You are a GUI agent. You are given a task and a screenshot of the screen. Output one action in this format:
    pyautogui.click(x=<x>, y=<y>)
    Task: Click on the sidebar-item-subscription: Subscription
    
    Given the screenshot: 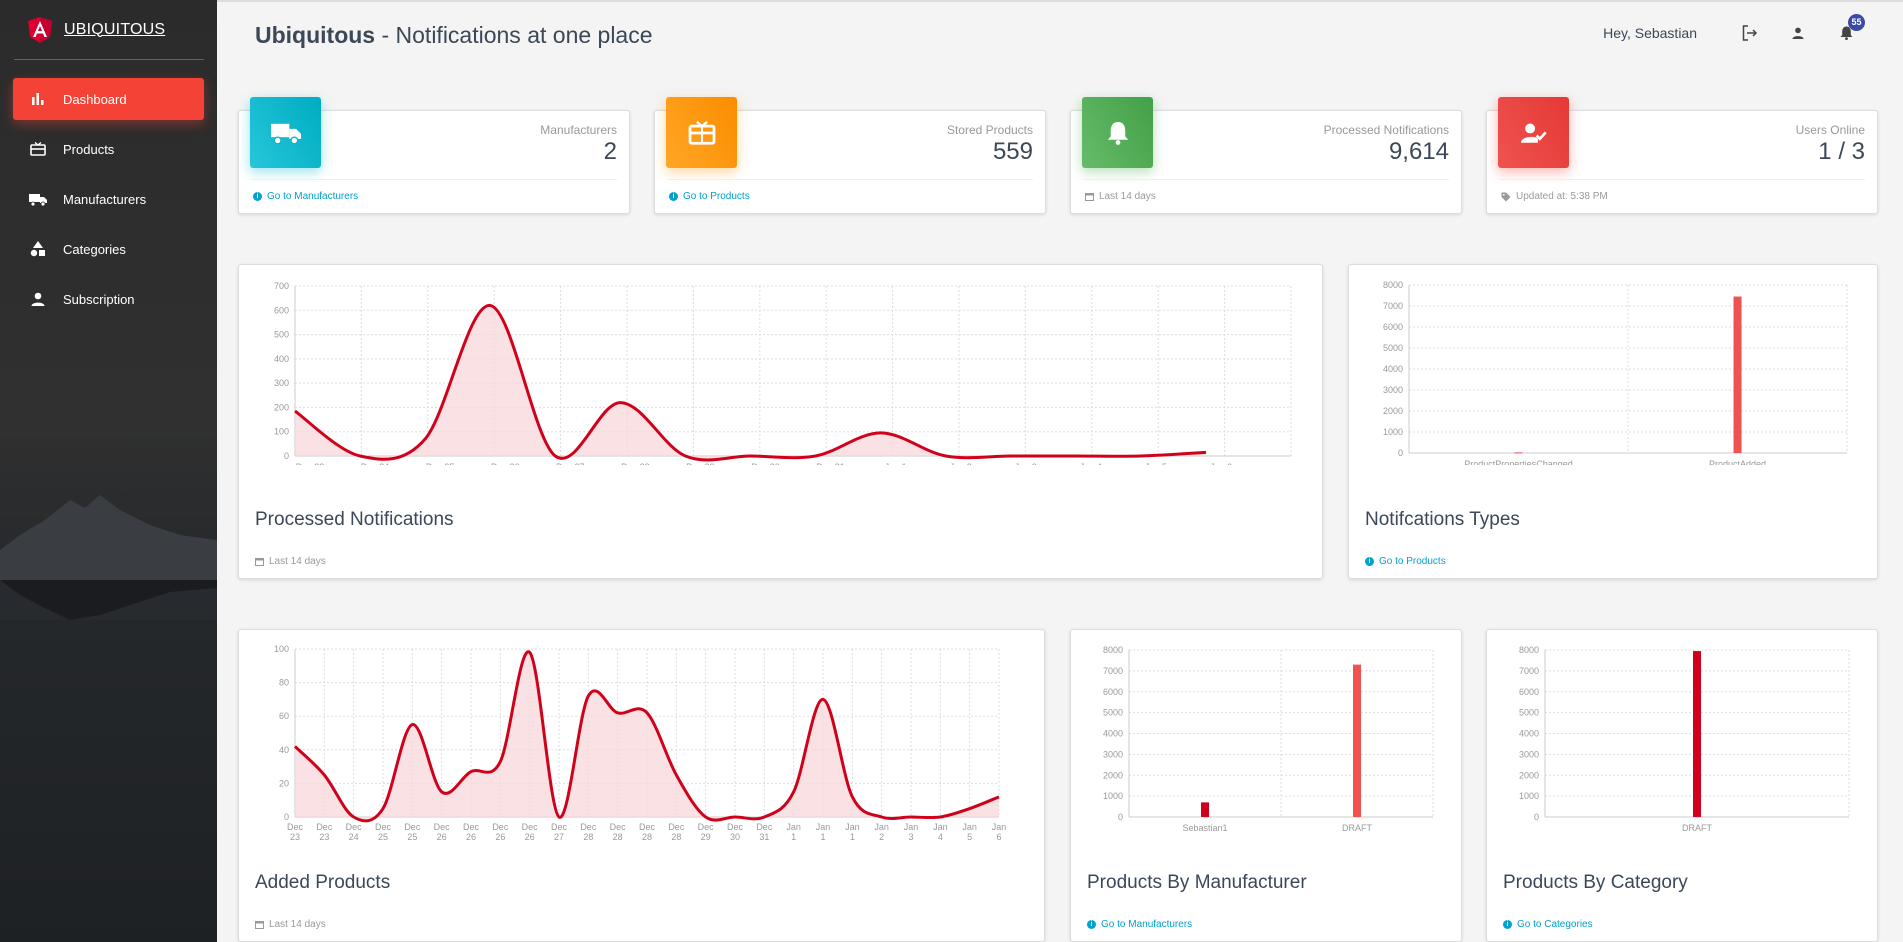 What is the action you would take?
    pyautogui.click(x=108, y=299)
    